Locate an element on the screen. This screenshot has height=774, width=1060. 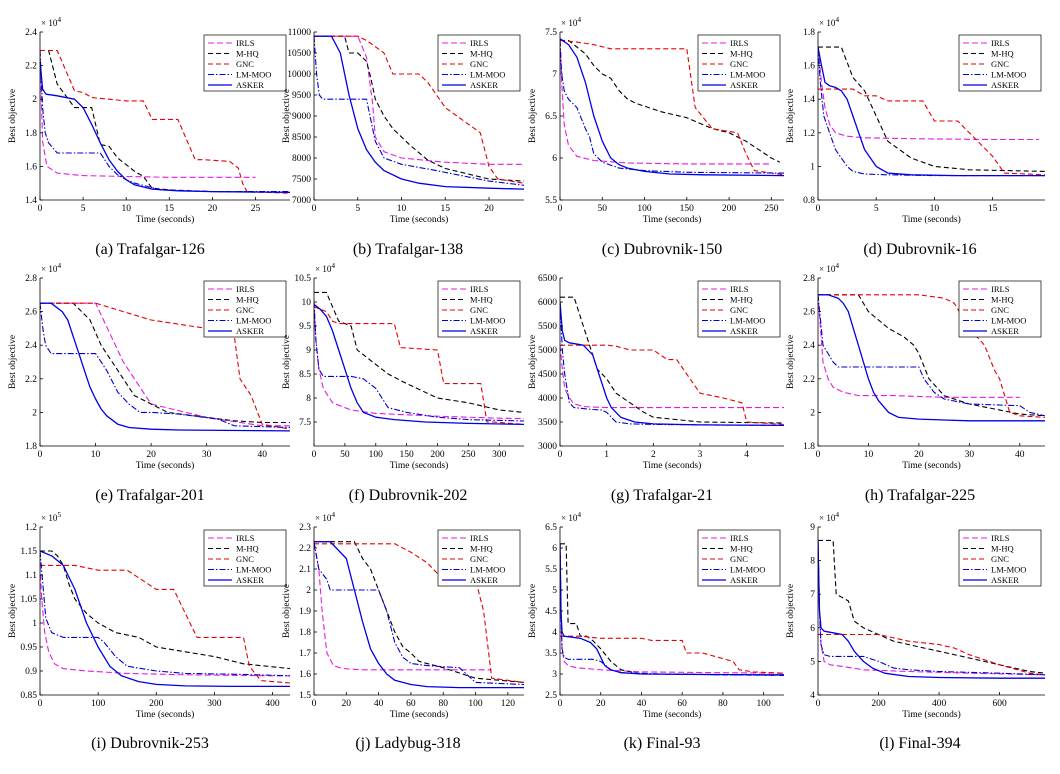
y-tick-label: 4500 is located at coordinates (547, 375).